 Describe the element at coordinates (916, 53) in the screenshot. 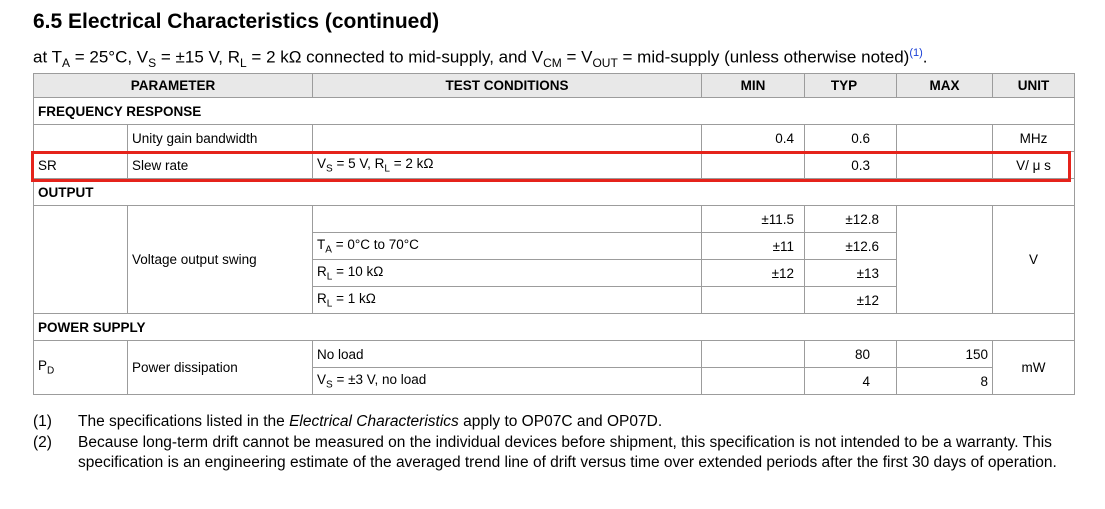

I see `footnote-ref-link: (1)` at that location.